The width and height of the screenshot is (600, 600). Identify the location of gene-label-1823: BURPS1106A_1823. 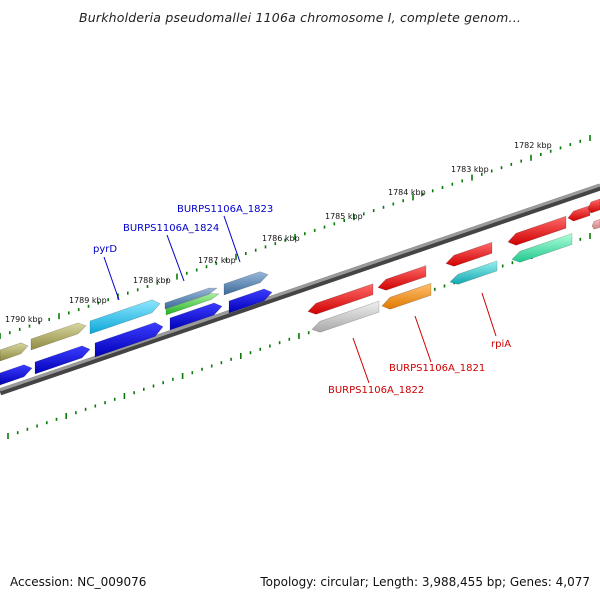
(225, 209).